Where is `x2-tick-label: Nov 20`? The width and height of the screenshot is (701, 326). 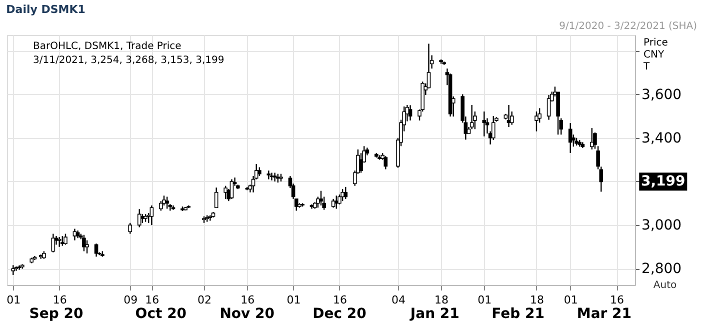
x2-tick-label: Nov 20 is located at coordinates (247, 314).